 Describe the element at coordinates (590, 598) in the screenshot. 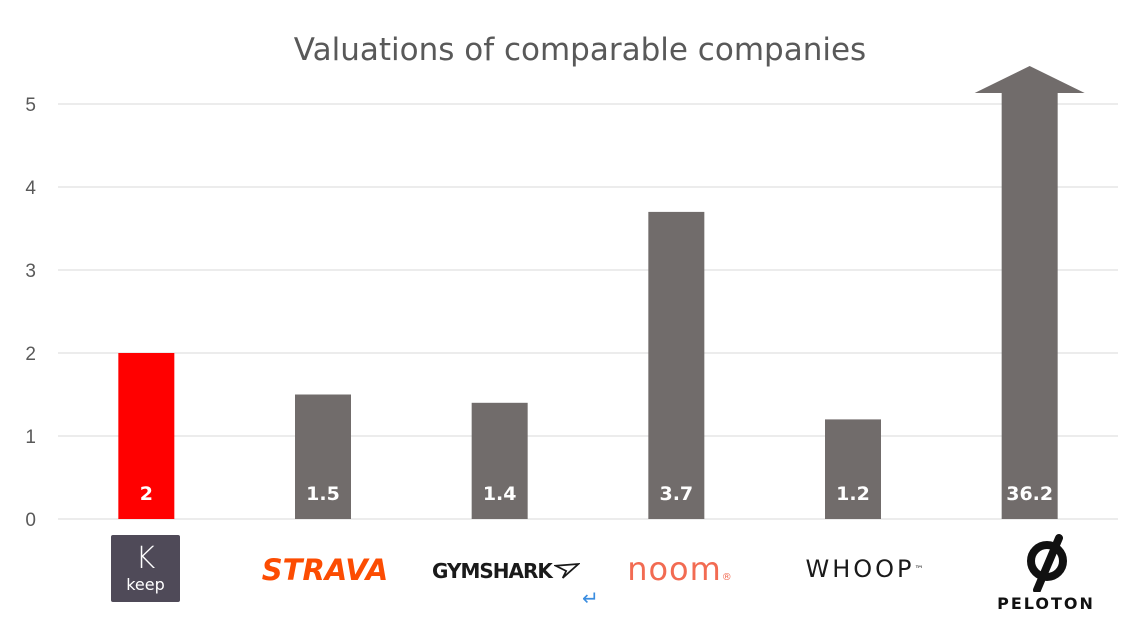

I see `return-arrow-icon: ↵` at that location.